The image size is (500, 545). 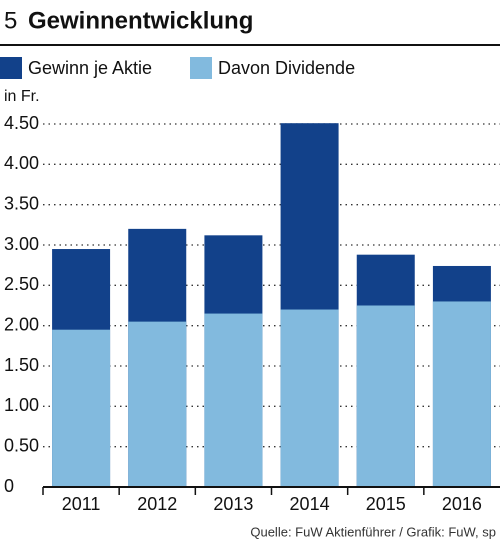 I want to click on y-axis-label: in Fr., so click(x=22, y=96).